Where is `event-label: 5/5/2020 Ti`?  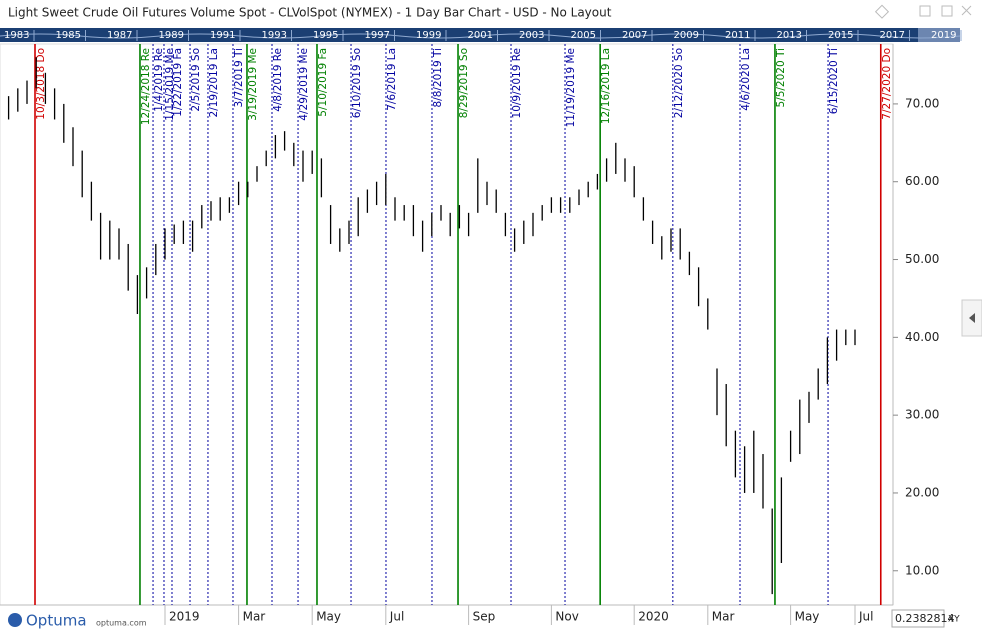
event-label: 5/5/2020 Ti is located at coordinates (781, 78).